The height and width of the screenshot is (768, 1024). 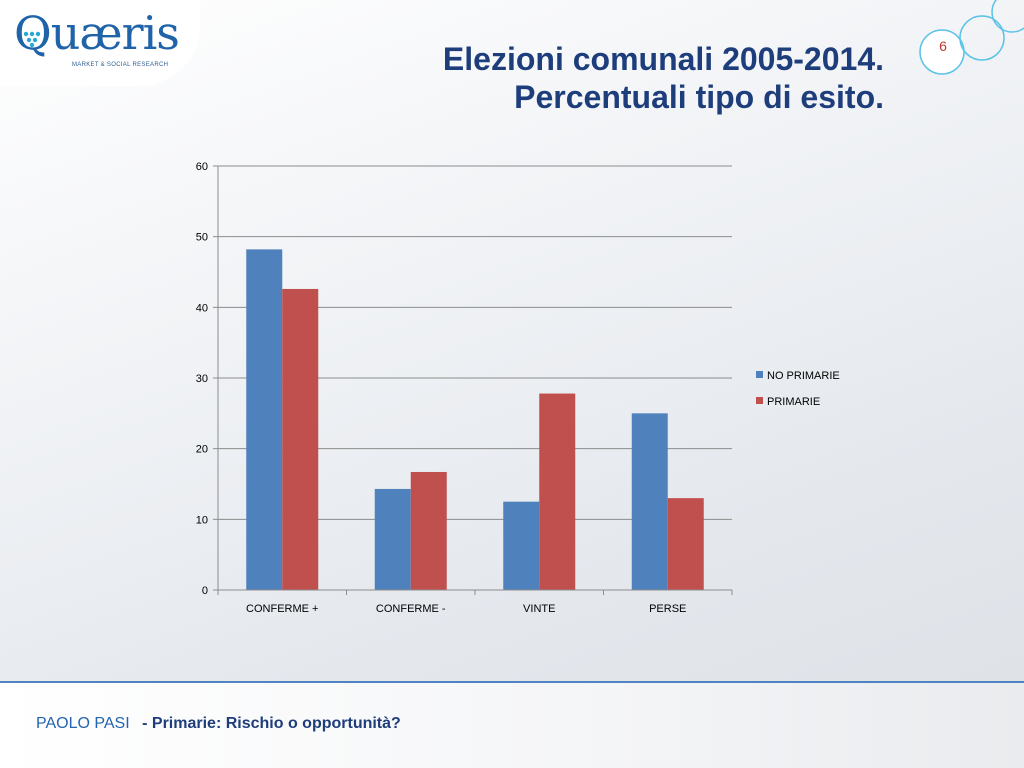 What do you see at coordinates (202, 167) in the screenshot?
I see `y-tick-label: 60` at bounding box center [202, 167].